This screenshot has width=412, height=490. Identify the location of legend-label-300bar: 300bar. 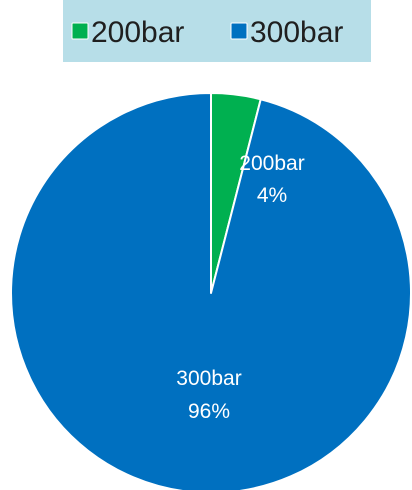
(296, 32).